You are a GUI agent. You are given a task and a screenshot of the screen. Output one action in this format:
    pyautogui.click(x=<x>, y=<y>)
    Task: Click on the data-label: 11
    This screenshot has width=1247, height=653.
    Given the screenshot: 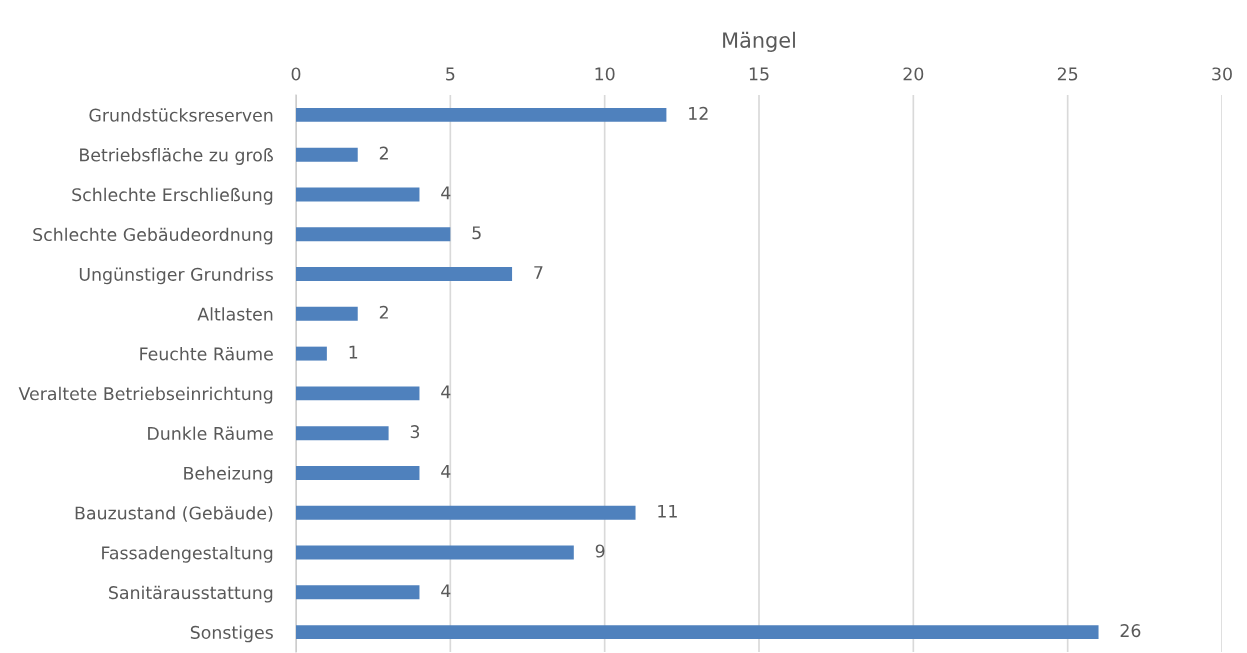 What is the action you would take?
    pyautogui.click(x=667, y=511)
    